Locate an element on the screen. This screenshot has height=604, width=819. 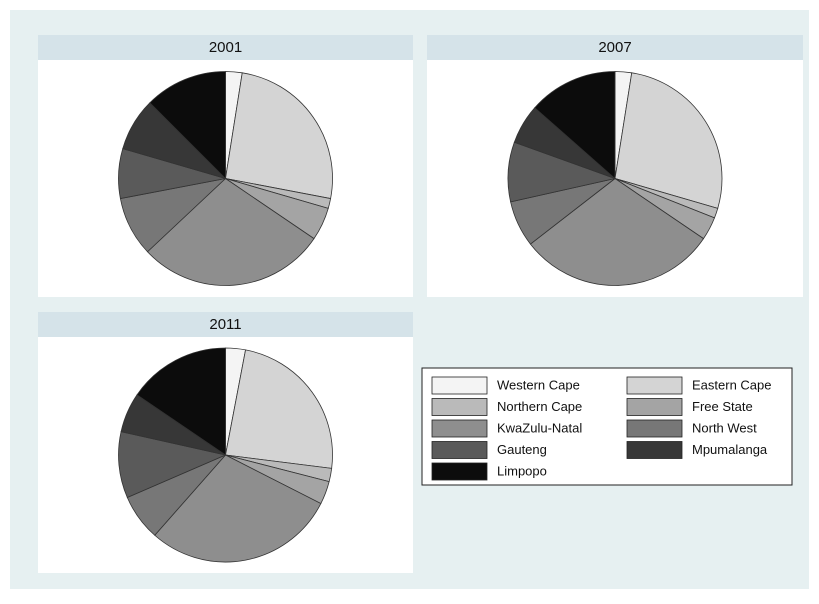
legend-label: Free State is located at coordinates (722, 406).